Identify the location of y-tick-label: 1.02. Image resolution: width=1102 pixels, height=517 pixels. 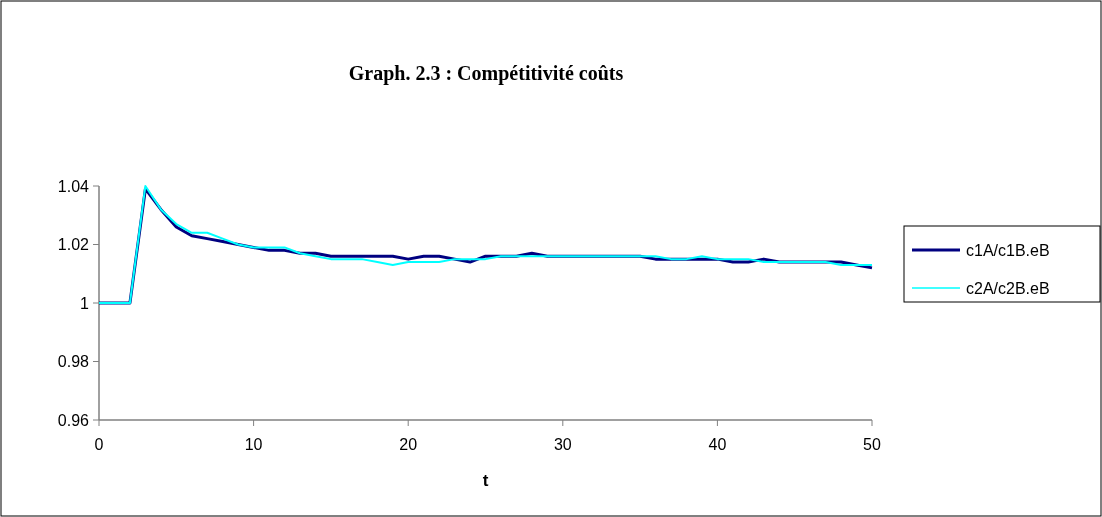
(73, 245).